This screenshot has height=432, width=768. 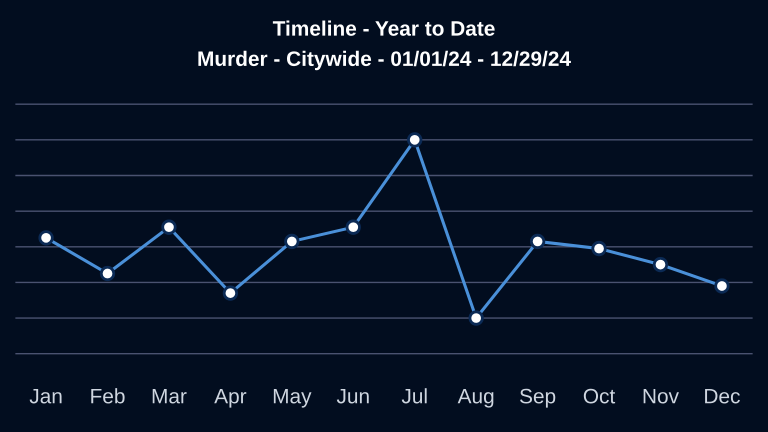 What do you see at coordinates (383, 28) in the screenshot?
I see `chart-title: Timeline - Year to Date` at bounding box center [383, 28].